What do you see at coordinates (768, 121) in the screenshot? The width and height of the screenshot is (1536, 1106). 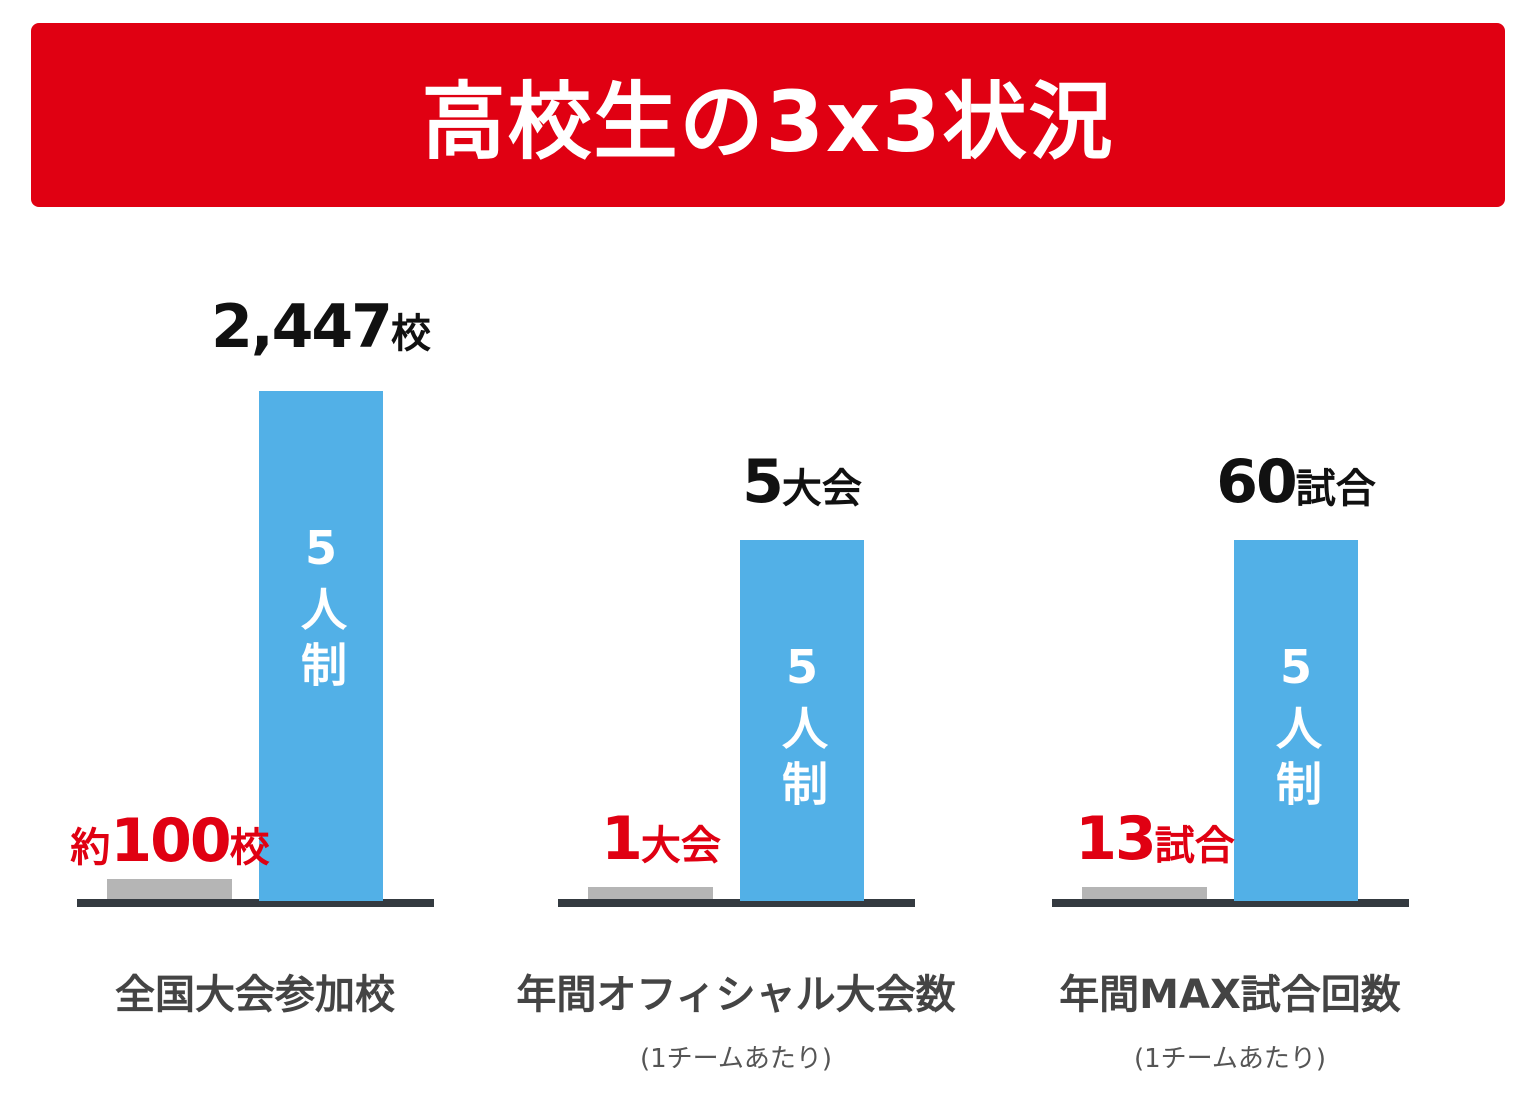 I see `title: 高校生の3x3状況` at bounding box center [768, 121].